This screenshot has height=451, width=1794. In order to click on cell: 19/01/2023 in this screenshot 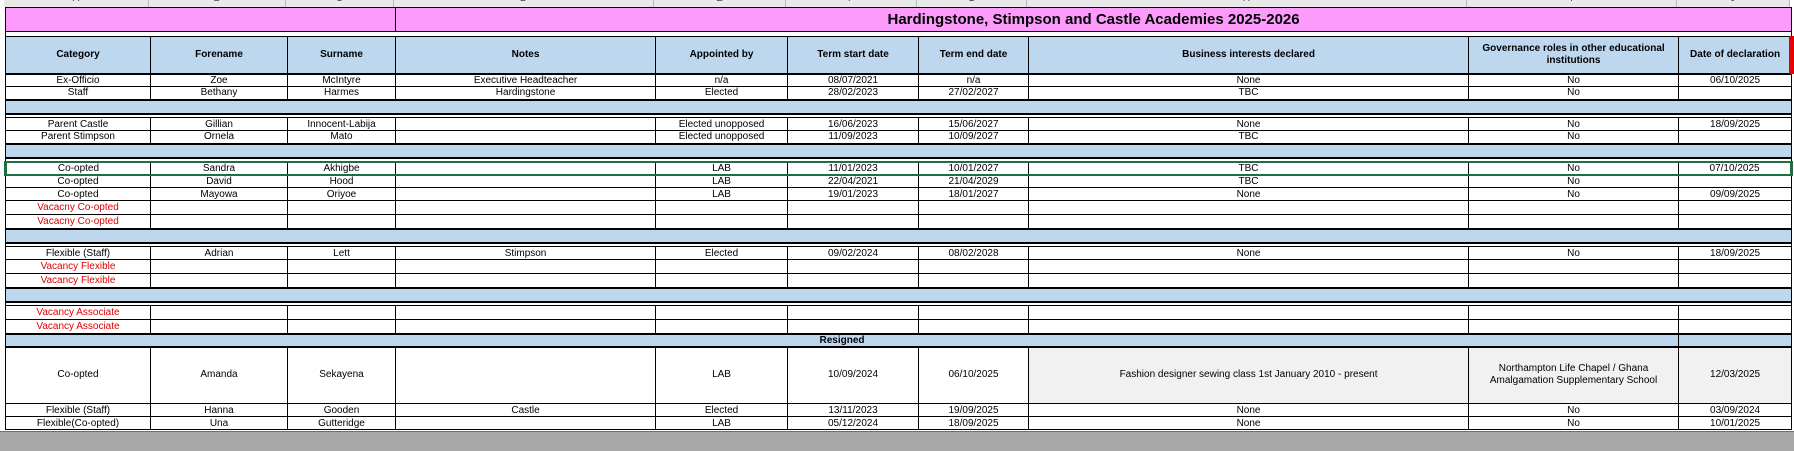, I will do `click(853, 194)`.